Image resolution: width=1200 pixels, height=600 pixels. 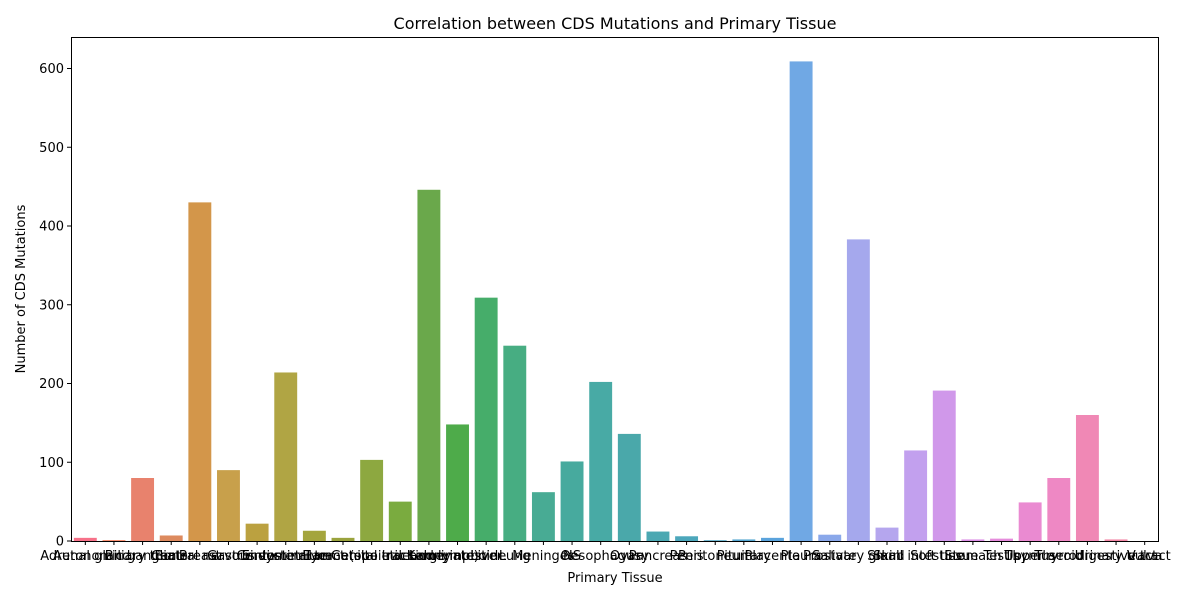 What do you see at coordinates (543, 556) in the screenshot?
I see `x-tick-label: Meninges` at bounding box center [543, 556].